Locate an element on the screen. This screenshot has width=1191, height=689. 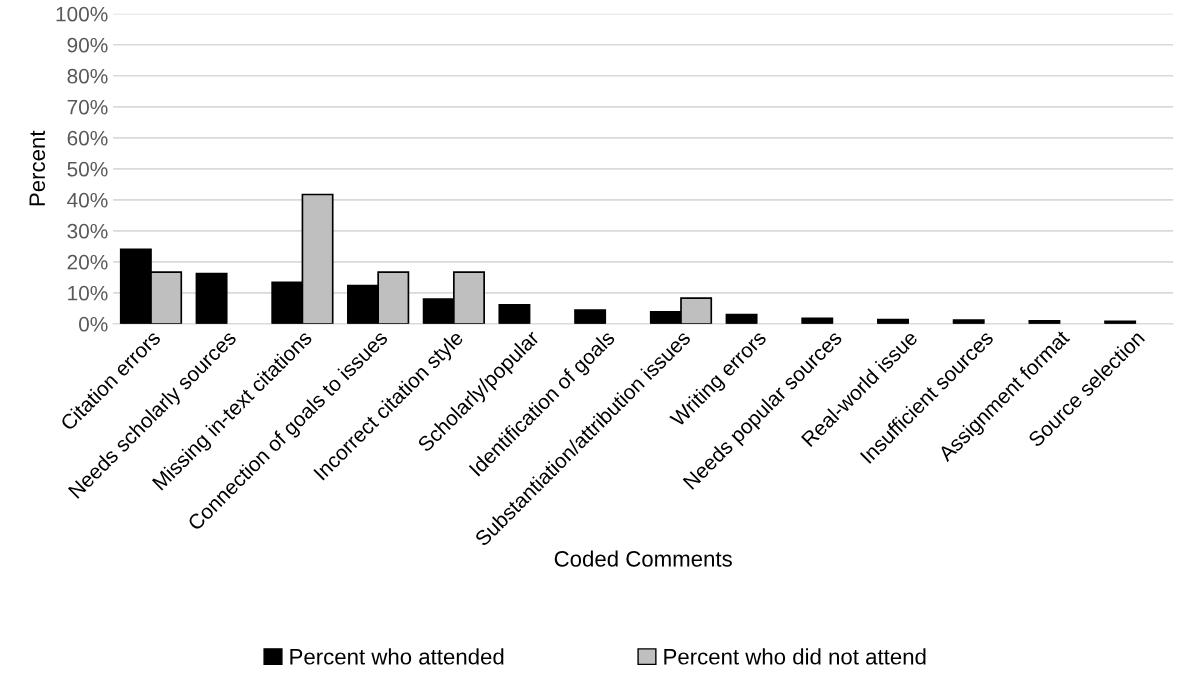
legend-label: Percent who did not attend is located at coordinates (795, 656).